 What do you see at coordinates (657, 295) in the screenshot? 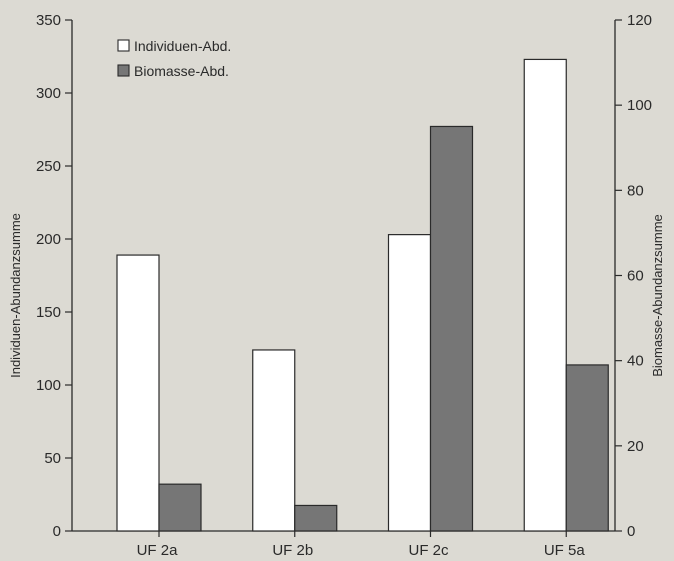
I see `y-axis-title-right: Biomasse-Abundanzsumme` at bounding box center [657, 295].